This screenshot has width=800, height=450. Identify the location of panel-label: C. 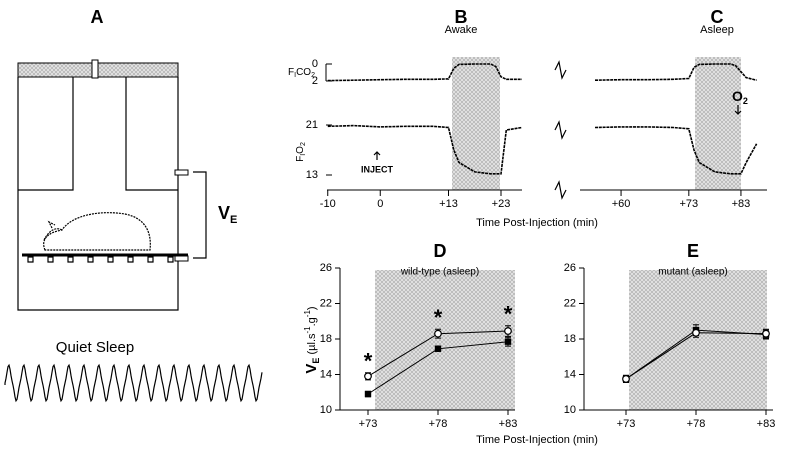
(717, 17).